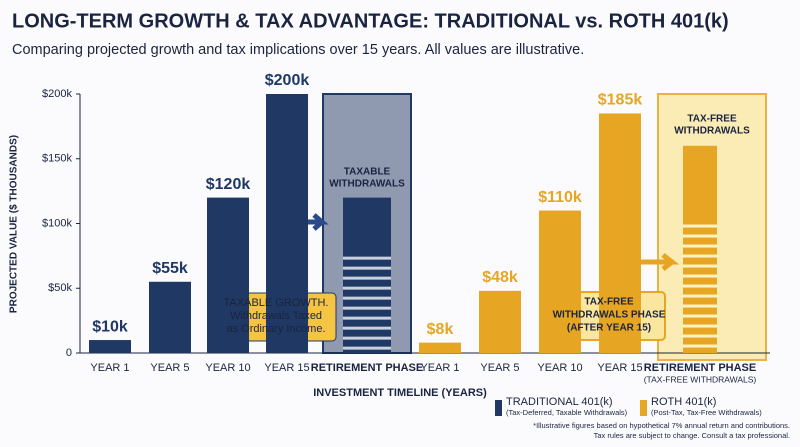  What do you see at coordinates (560, 197) in the screenshot?
I see `data-label: $110k` at bounding box center [560, 197].